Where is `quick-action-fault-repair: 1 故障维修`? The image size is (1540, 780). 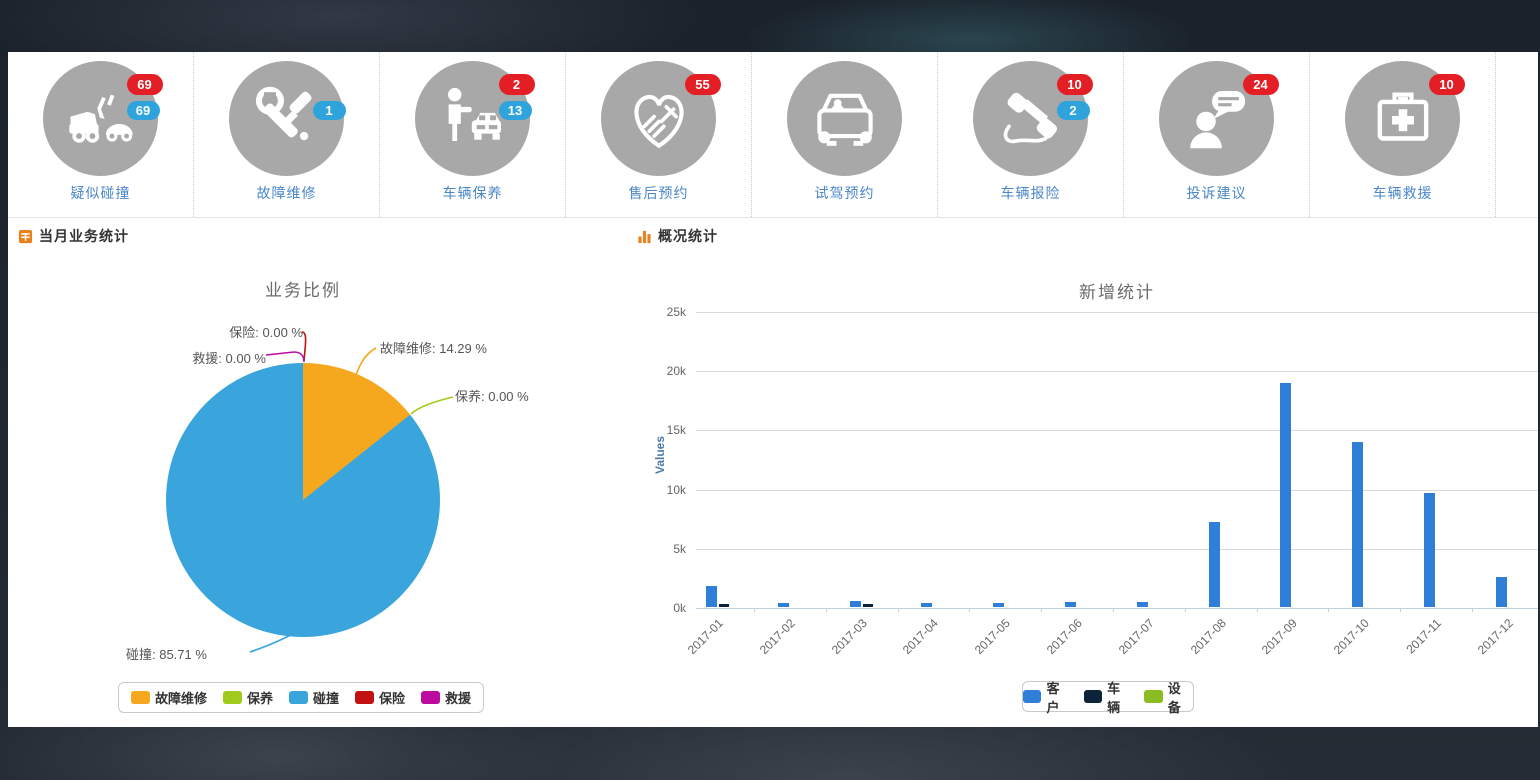 quick-action-fault-repair: 1 故障维修 is located at coordinates (287, 134).